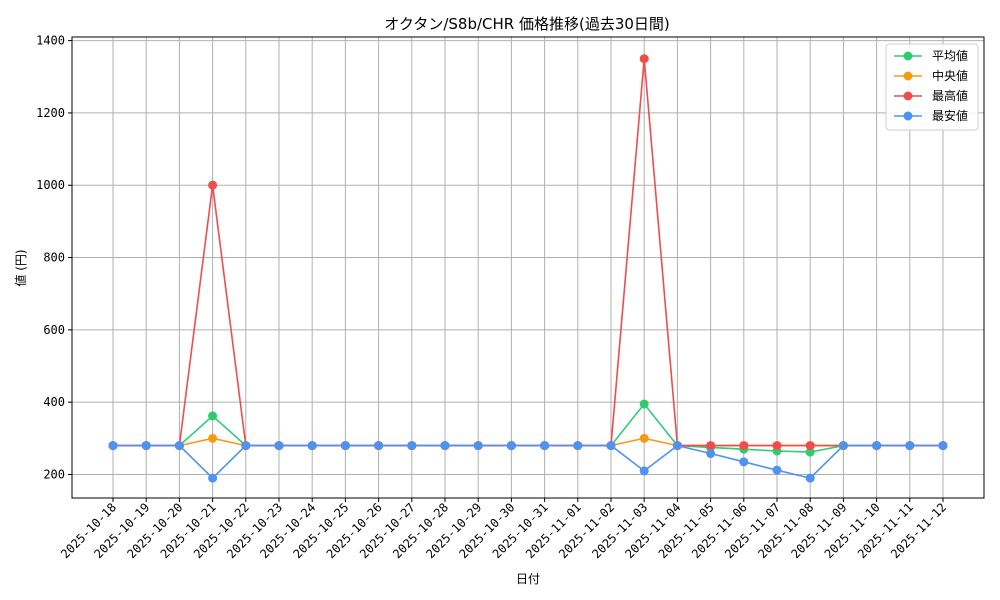  I want to click on y-tick-label: 1200, so click(50, 113).